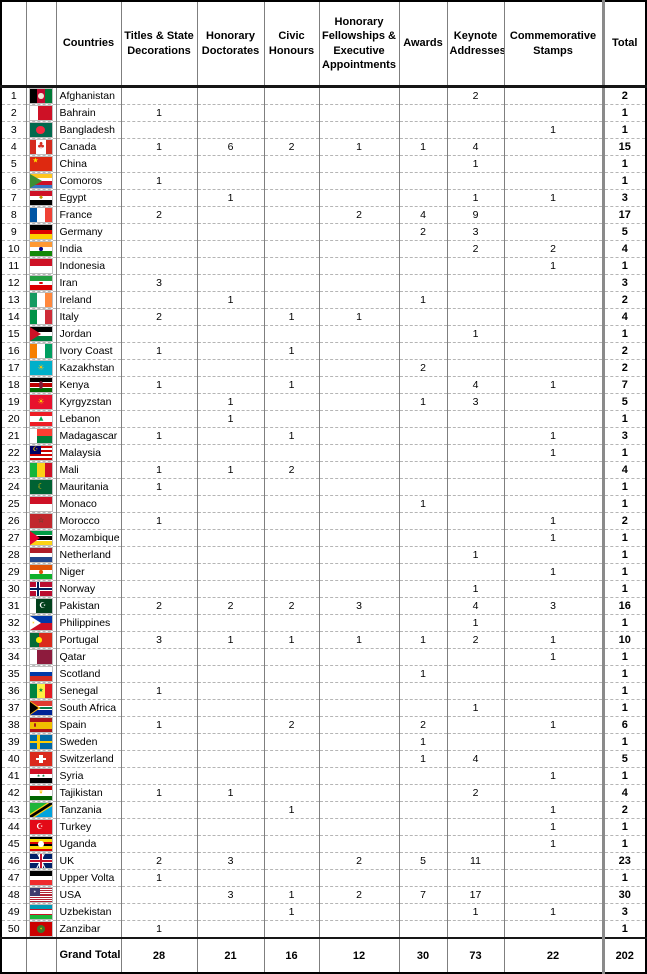 This screenshot has width=647, height=974. Describe the element at coordinates (159, 955) in the screenshot. I see `grand-total-titles: 28` at that location.